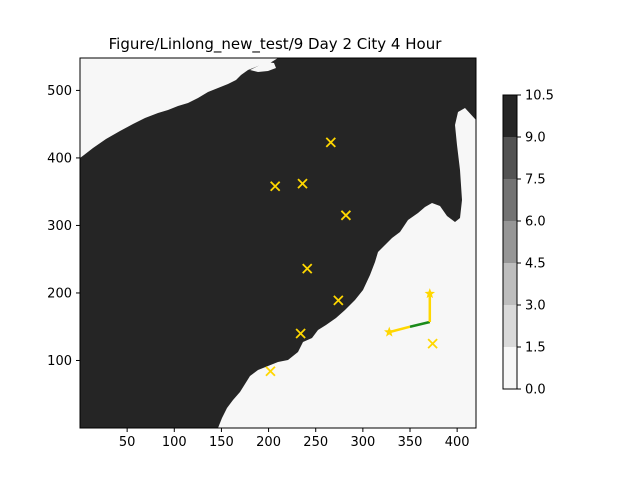 The image size is (640, 480). What do you see at coordinates (294, 439) in the screenshot?
I see `x-axis: 50 100 150 200 250 300 350 400` at bounding box center [294, 439].